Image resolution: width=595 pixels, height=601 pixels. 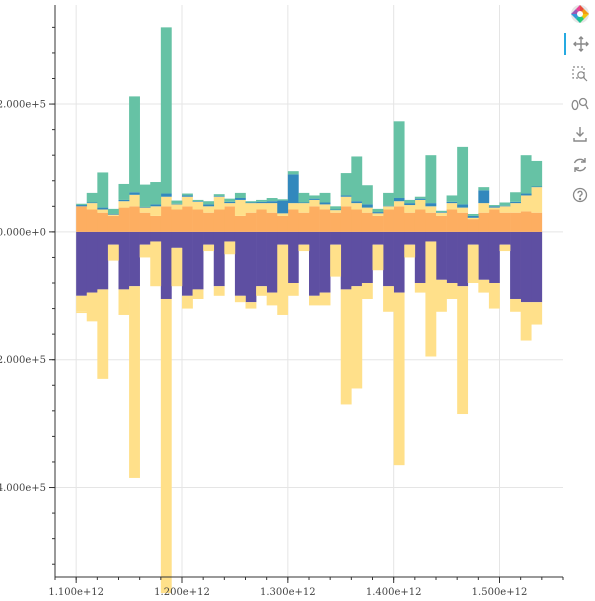 What do you see at coordinates (500, 592) in the screenshot?
I see `x-tick-label-4: 1.500e+12` at bounding box center [500, 592].